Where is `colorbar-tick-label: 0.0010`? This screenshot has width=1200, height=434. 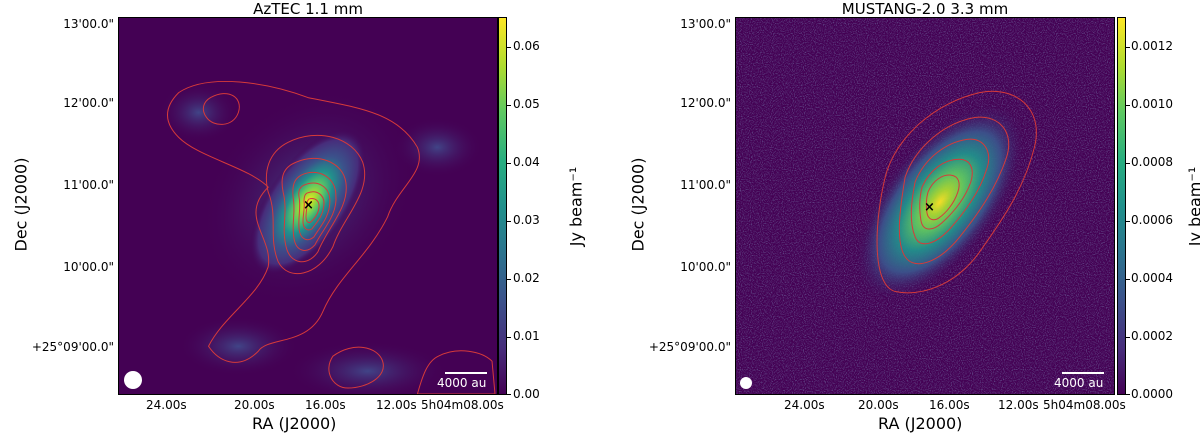
colorbar-tick-label: 0.0010 is located at coordinates (1152, 104).